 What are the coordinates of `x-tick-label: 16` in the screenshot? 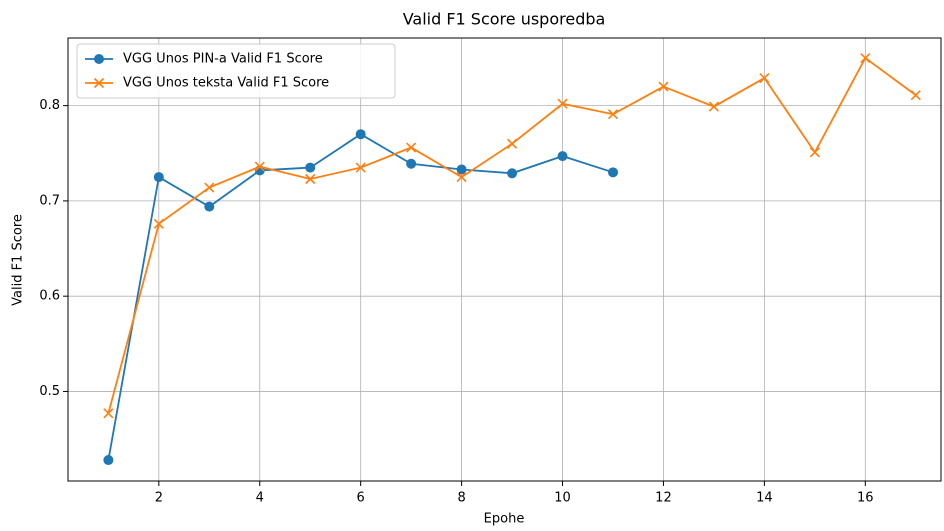 It's located at (865, 498).